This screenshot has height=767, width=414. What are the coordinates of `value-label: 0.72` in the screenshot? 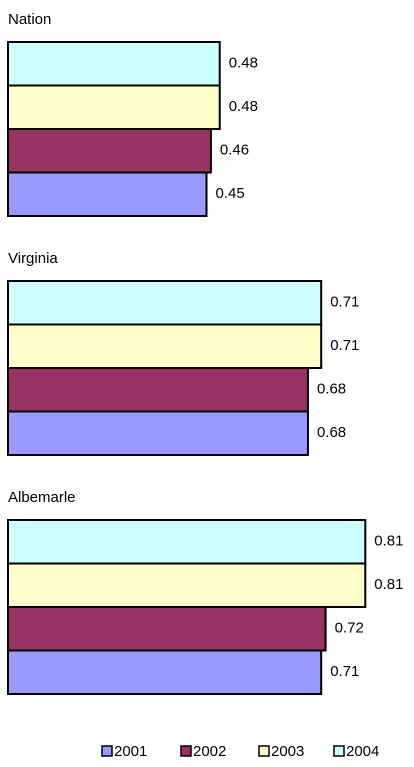 It's located at (349, 628).